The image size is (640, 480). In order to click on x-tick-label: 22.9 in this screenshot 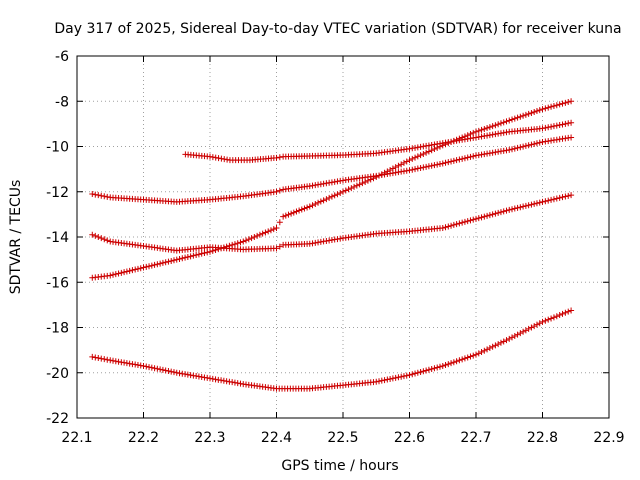, I will do `click(608, 438)`.